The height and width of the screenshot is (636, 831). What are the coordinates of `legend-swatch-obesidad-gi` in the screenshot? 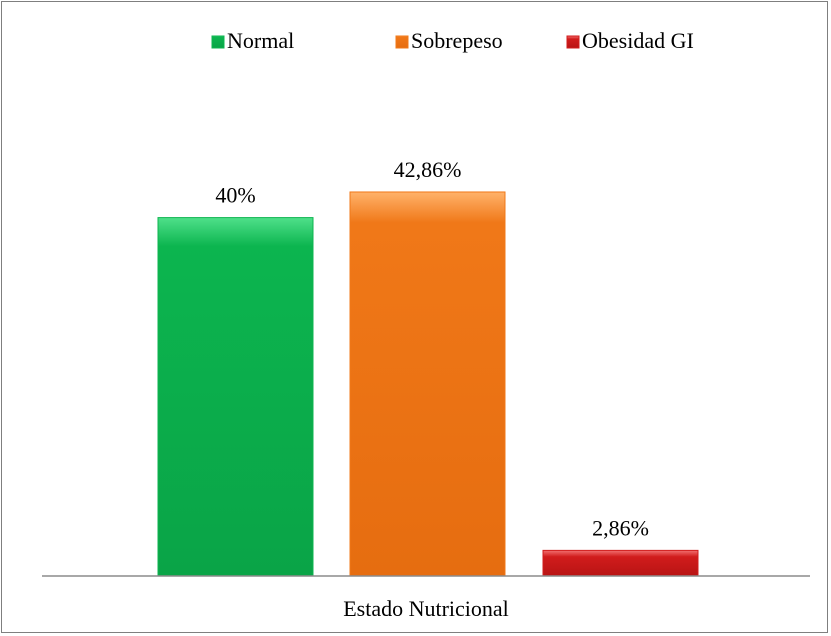 It's located at (573, 42).